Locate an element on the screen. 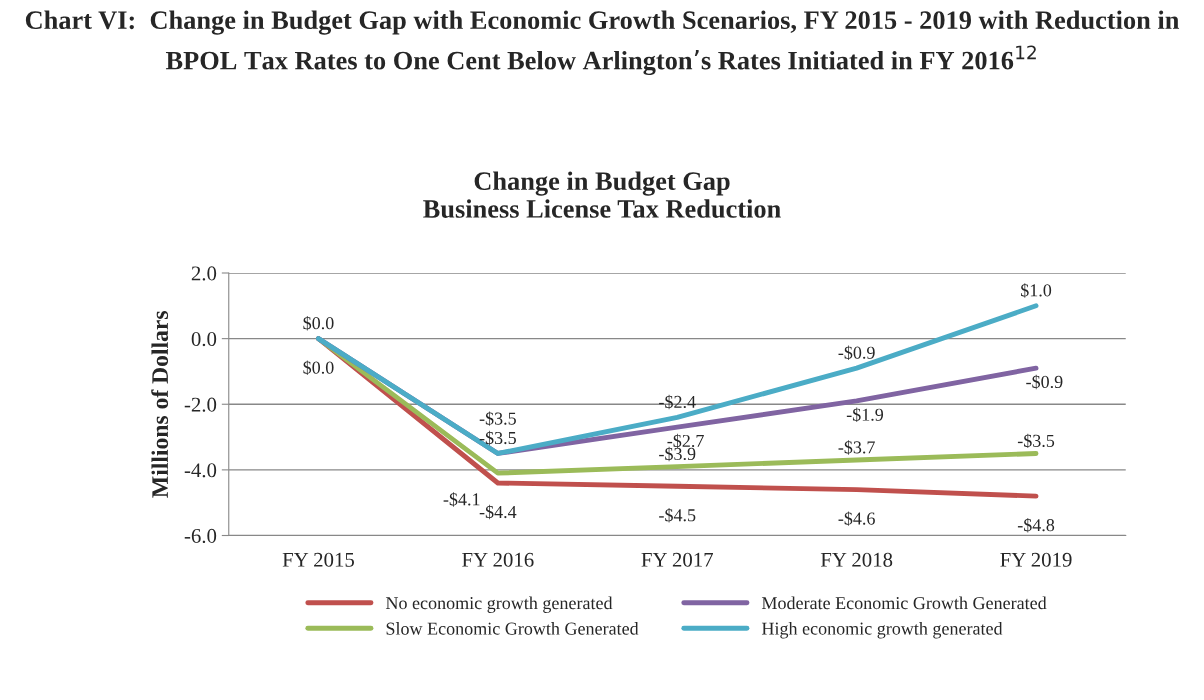 The width and height of the screenshot is (1204, 700). data-label: -$4.6 is located at coordinates (856, 518).